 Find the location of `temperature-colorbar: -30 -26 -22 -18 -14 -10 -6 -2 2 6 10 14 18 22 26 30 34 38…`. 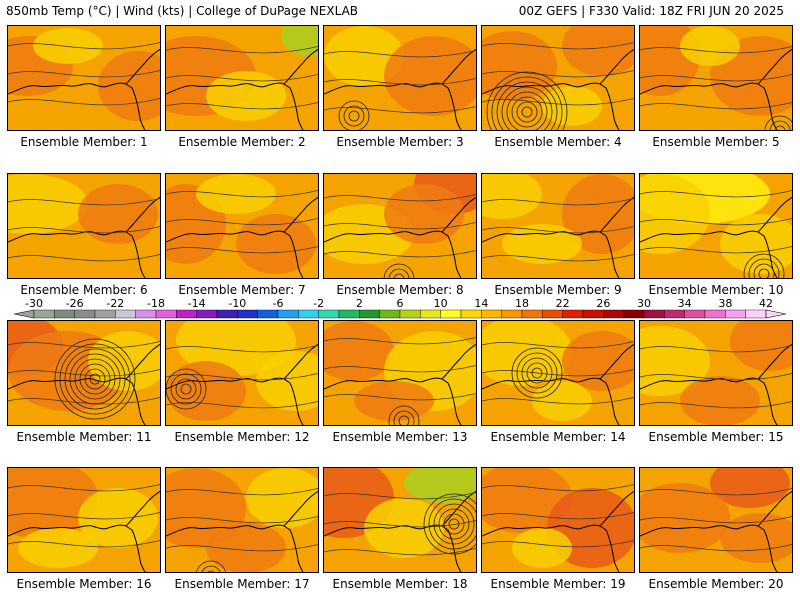

temperature-colorbar: -30 -26 -22 -18 -14 -10 -6 -2 2 6 10 14 18 22 26 30 34 38… is located at coordinates (400, 308).